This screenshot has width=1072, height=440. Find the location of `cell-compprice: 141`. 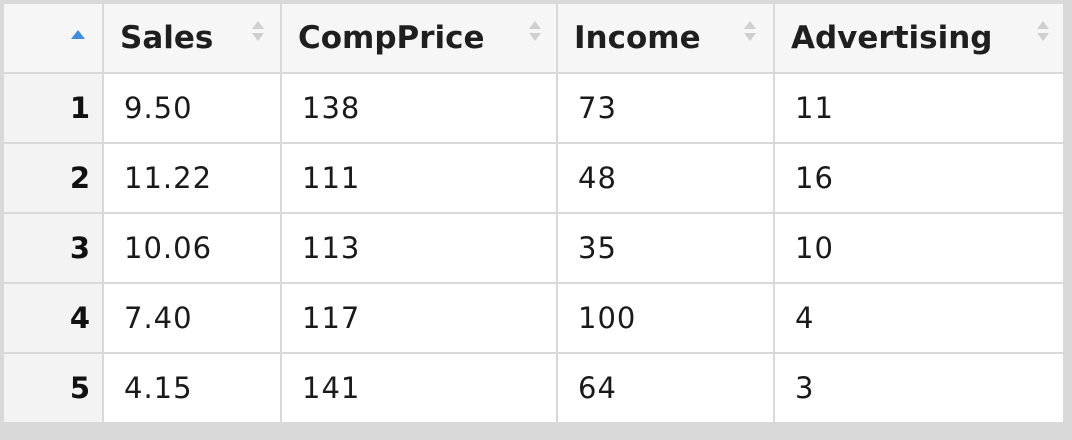

cell-compprice: 141 is located at coordinates (419, 388).